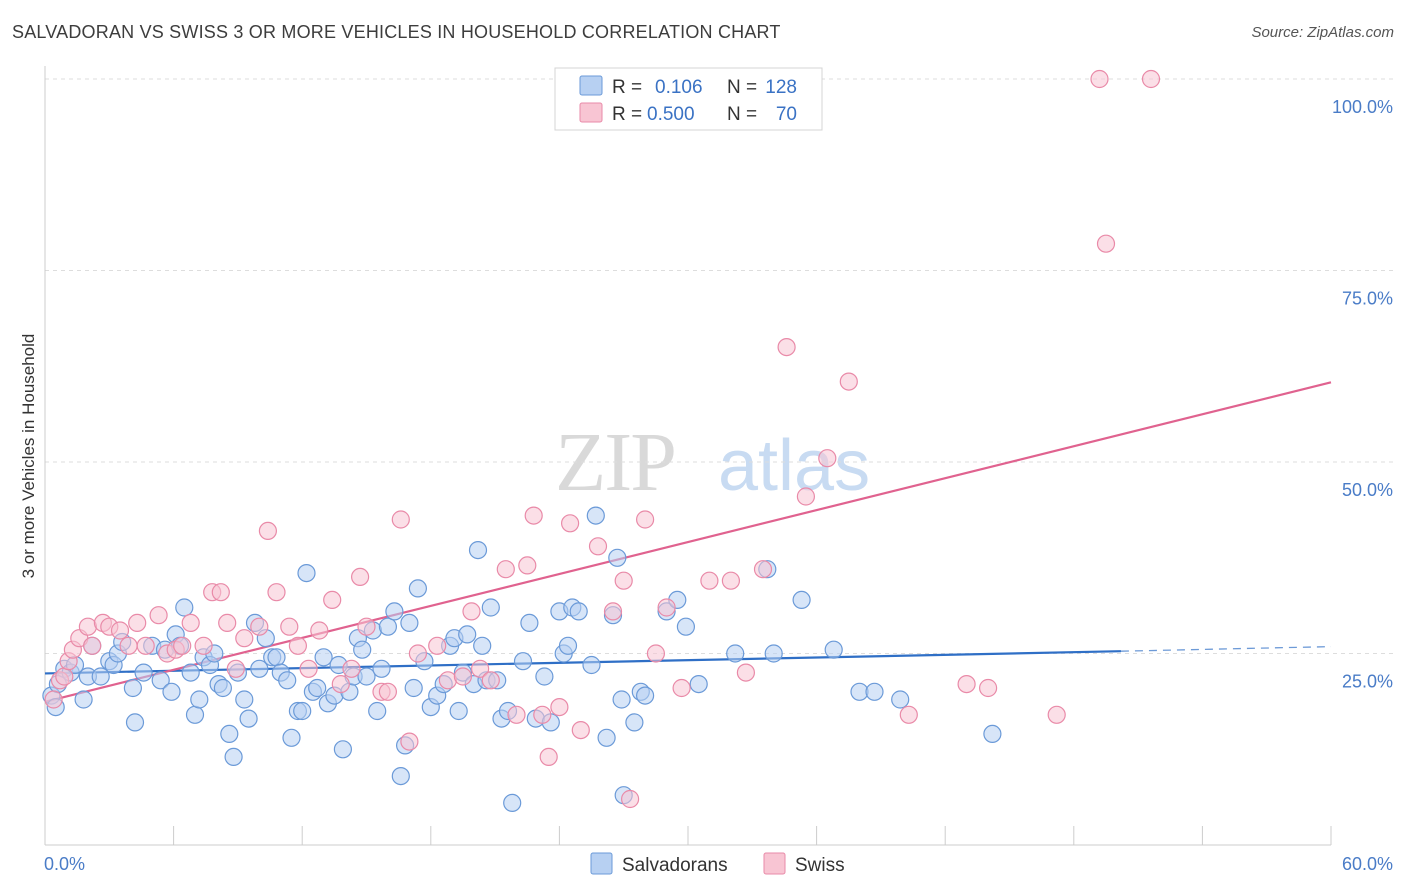 This screenshot has height=892, width=1406. I want to click on bottom-legend-swatch-swiss, so click(774, 863).